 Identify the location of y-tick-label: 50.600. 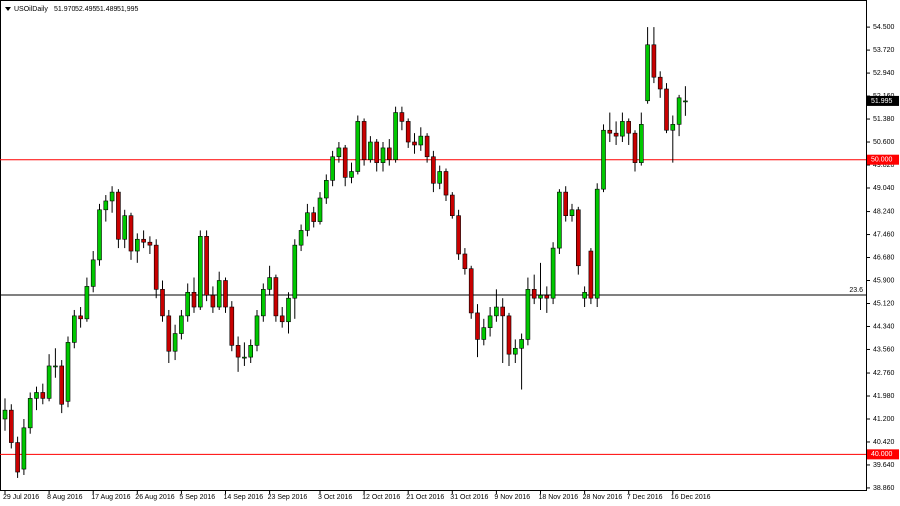
(884, 142).